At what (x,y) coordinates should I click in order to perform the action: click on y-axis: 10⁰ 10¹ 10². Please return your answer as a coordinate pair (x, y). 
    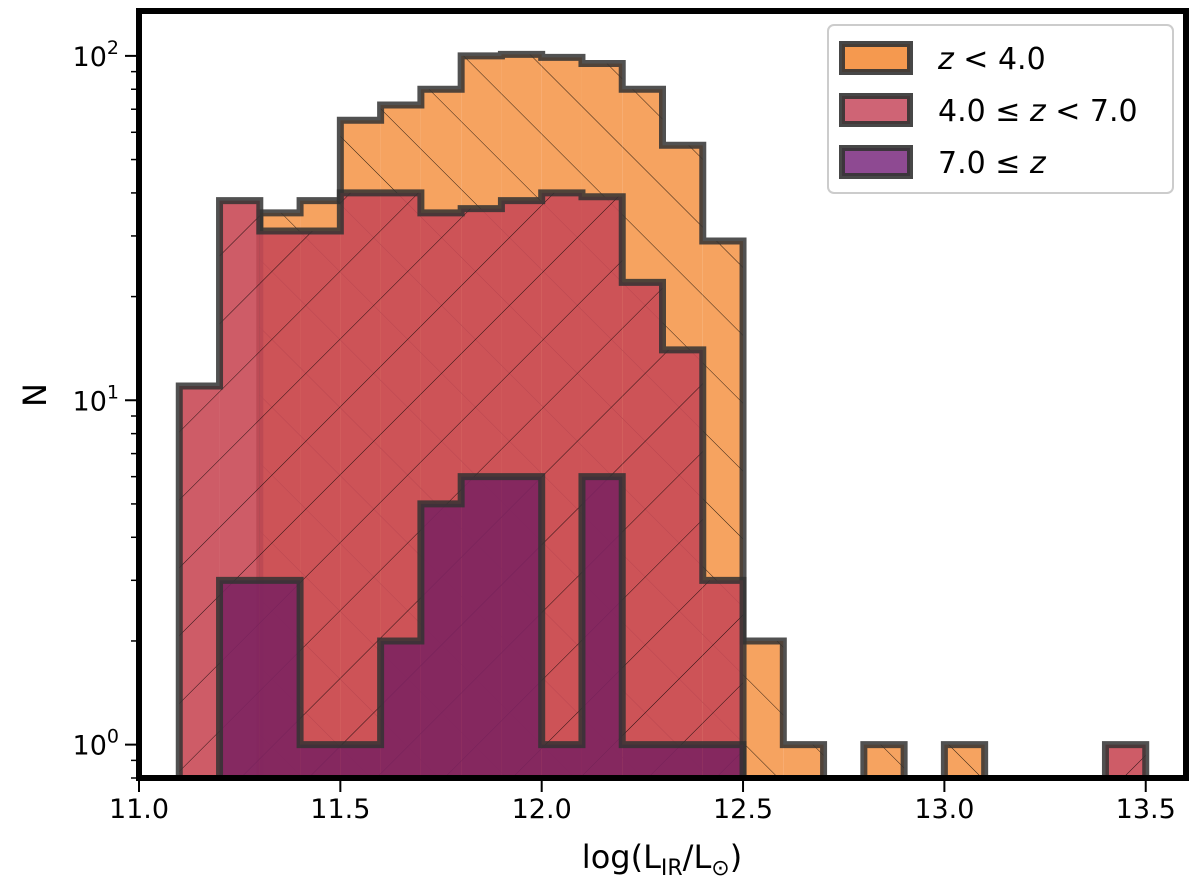
    Looking at the image, I should click on (104, 408).